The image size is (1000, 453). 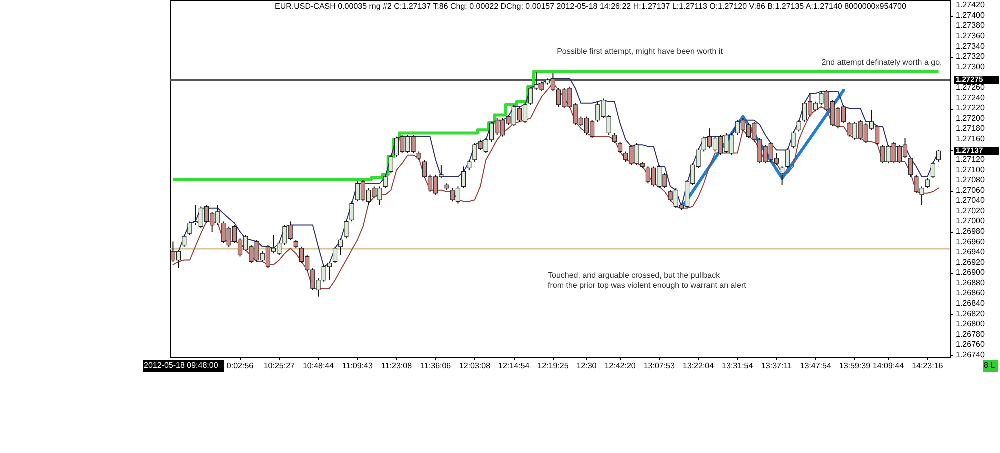 What do you see at coordinates (240, 366) in the screenshot?
I see `x-tick-label: 0:02:56` at bounding box center [240, 366].